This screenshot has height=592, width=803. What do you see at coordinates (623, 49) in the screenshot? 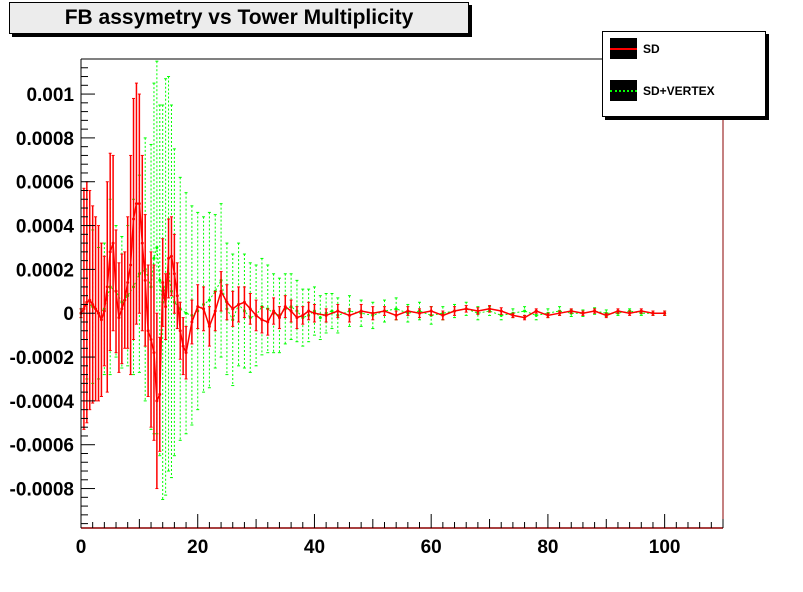
I see `legend-line-sd` at bounding box center [623, 49].